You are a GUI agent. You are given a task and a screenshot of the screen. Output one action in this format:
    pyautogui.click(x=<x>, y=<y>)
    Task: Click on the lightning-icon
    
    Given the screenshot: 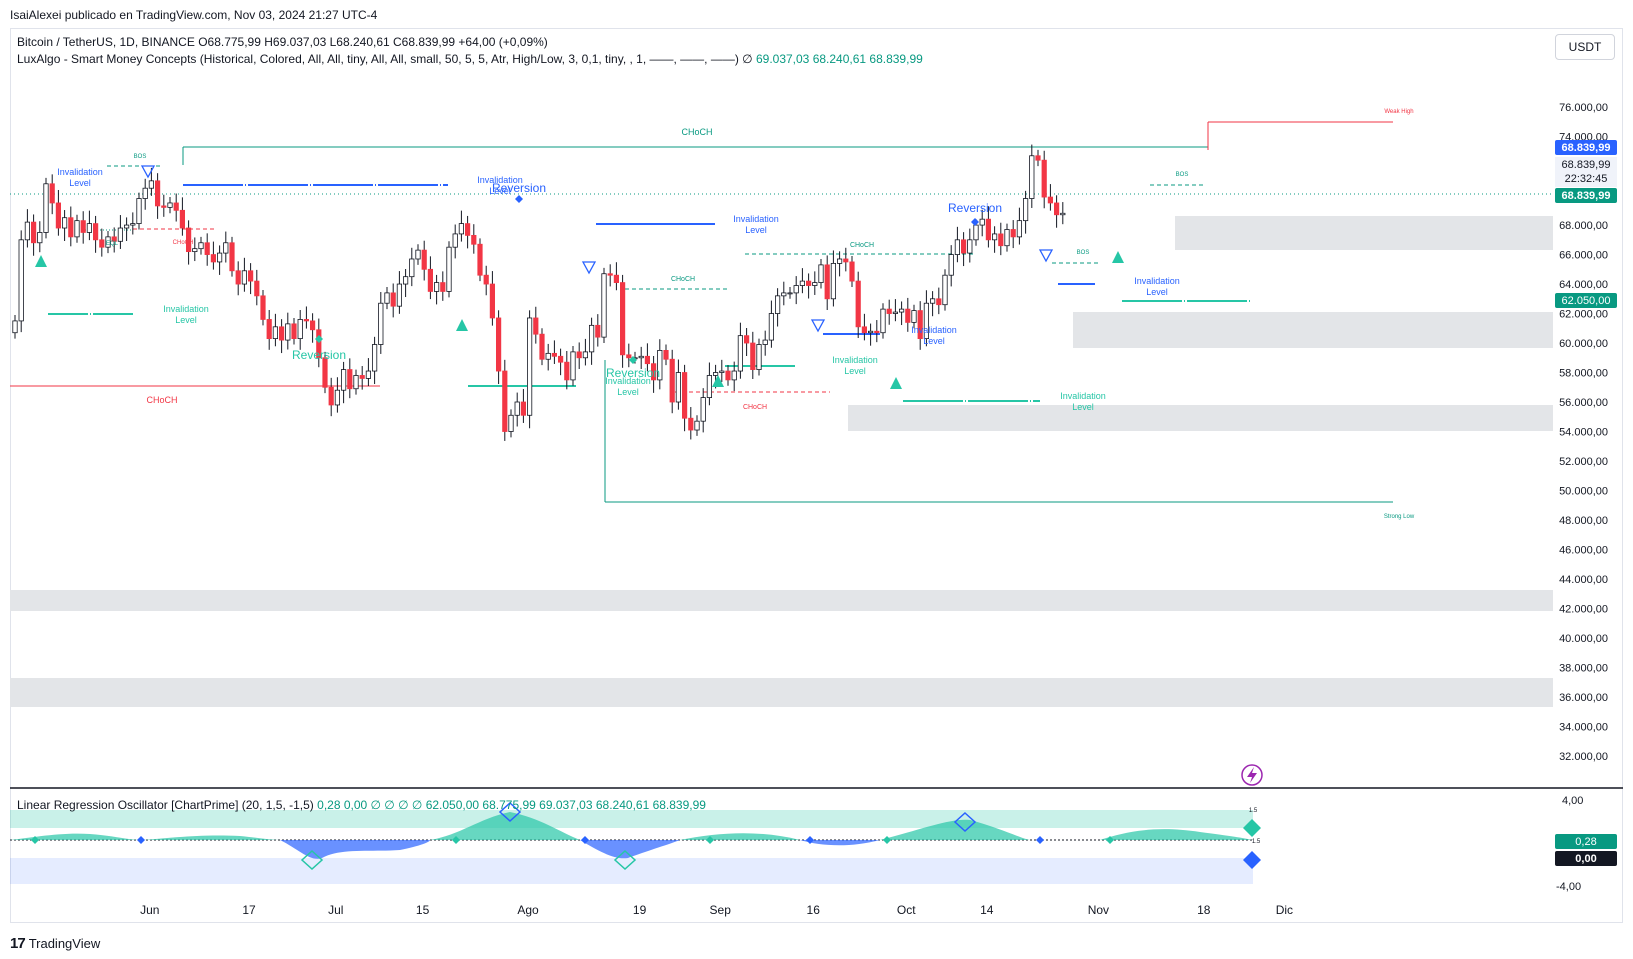 What is the action you would take?
    pyautogui.click(x=1252, y=775)
    